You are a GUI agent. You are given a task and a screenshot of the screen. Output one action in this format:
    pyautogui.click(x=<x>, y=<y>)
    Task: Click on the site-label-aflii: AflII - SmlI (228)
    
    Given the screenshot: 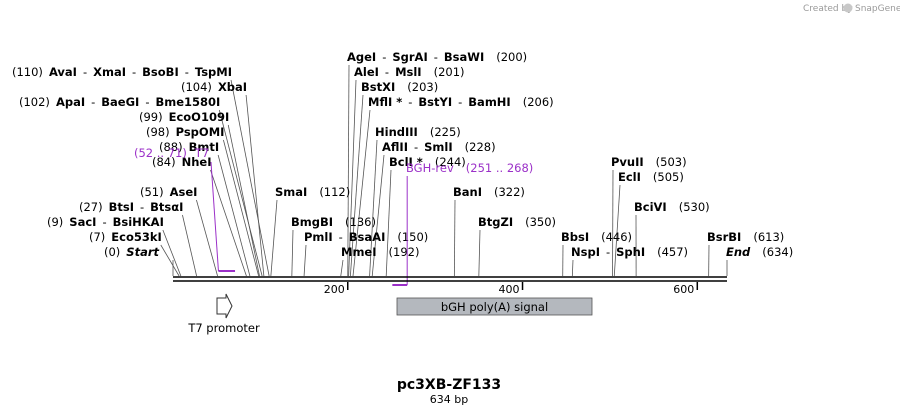 What is the action you would take?
    pyautogui.click(x=439, y=147)
    